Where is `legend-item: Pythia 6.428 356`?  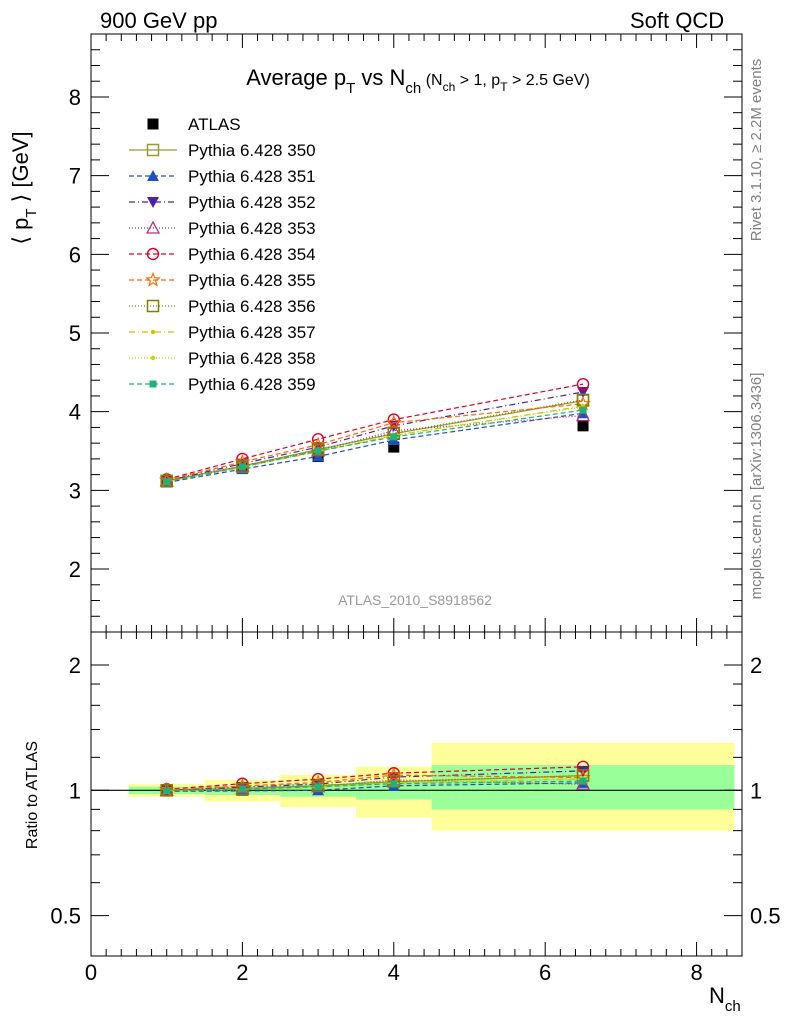
legend-item: Pythia 6.428 356 is located at coordinates (222, 306).